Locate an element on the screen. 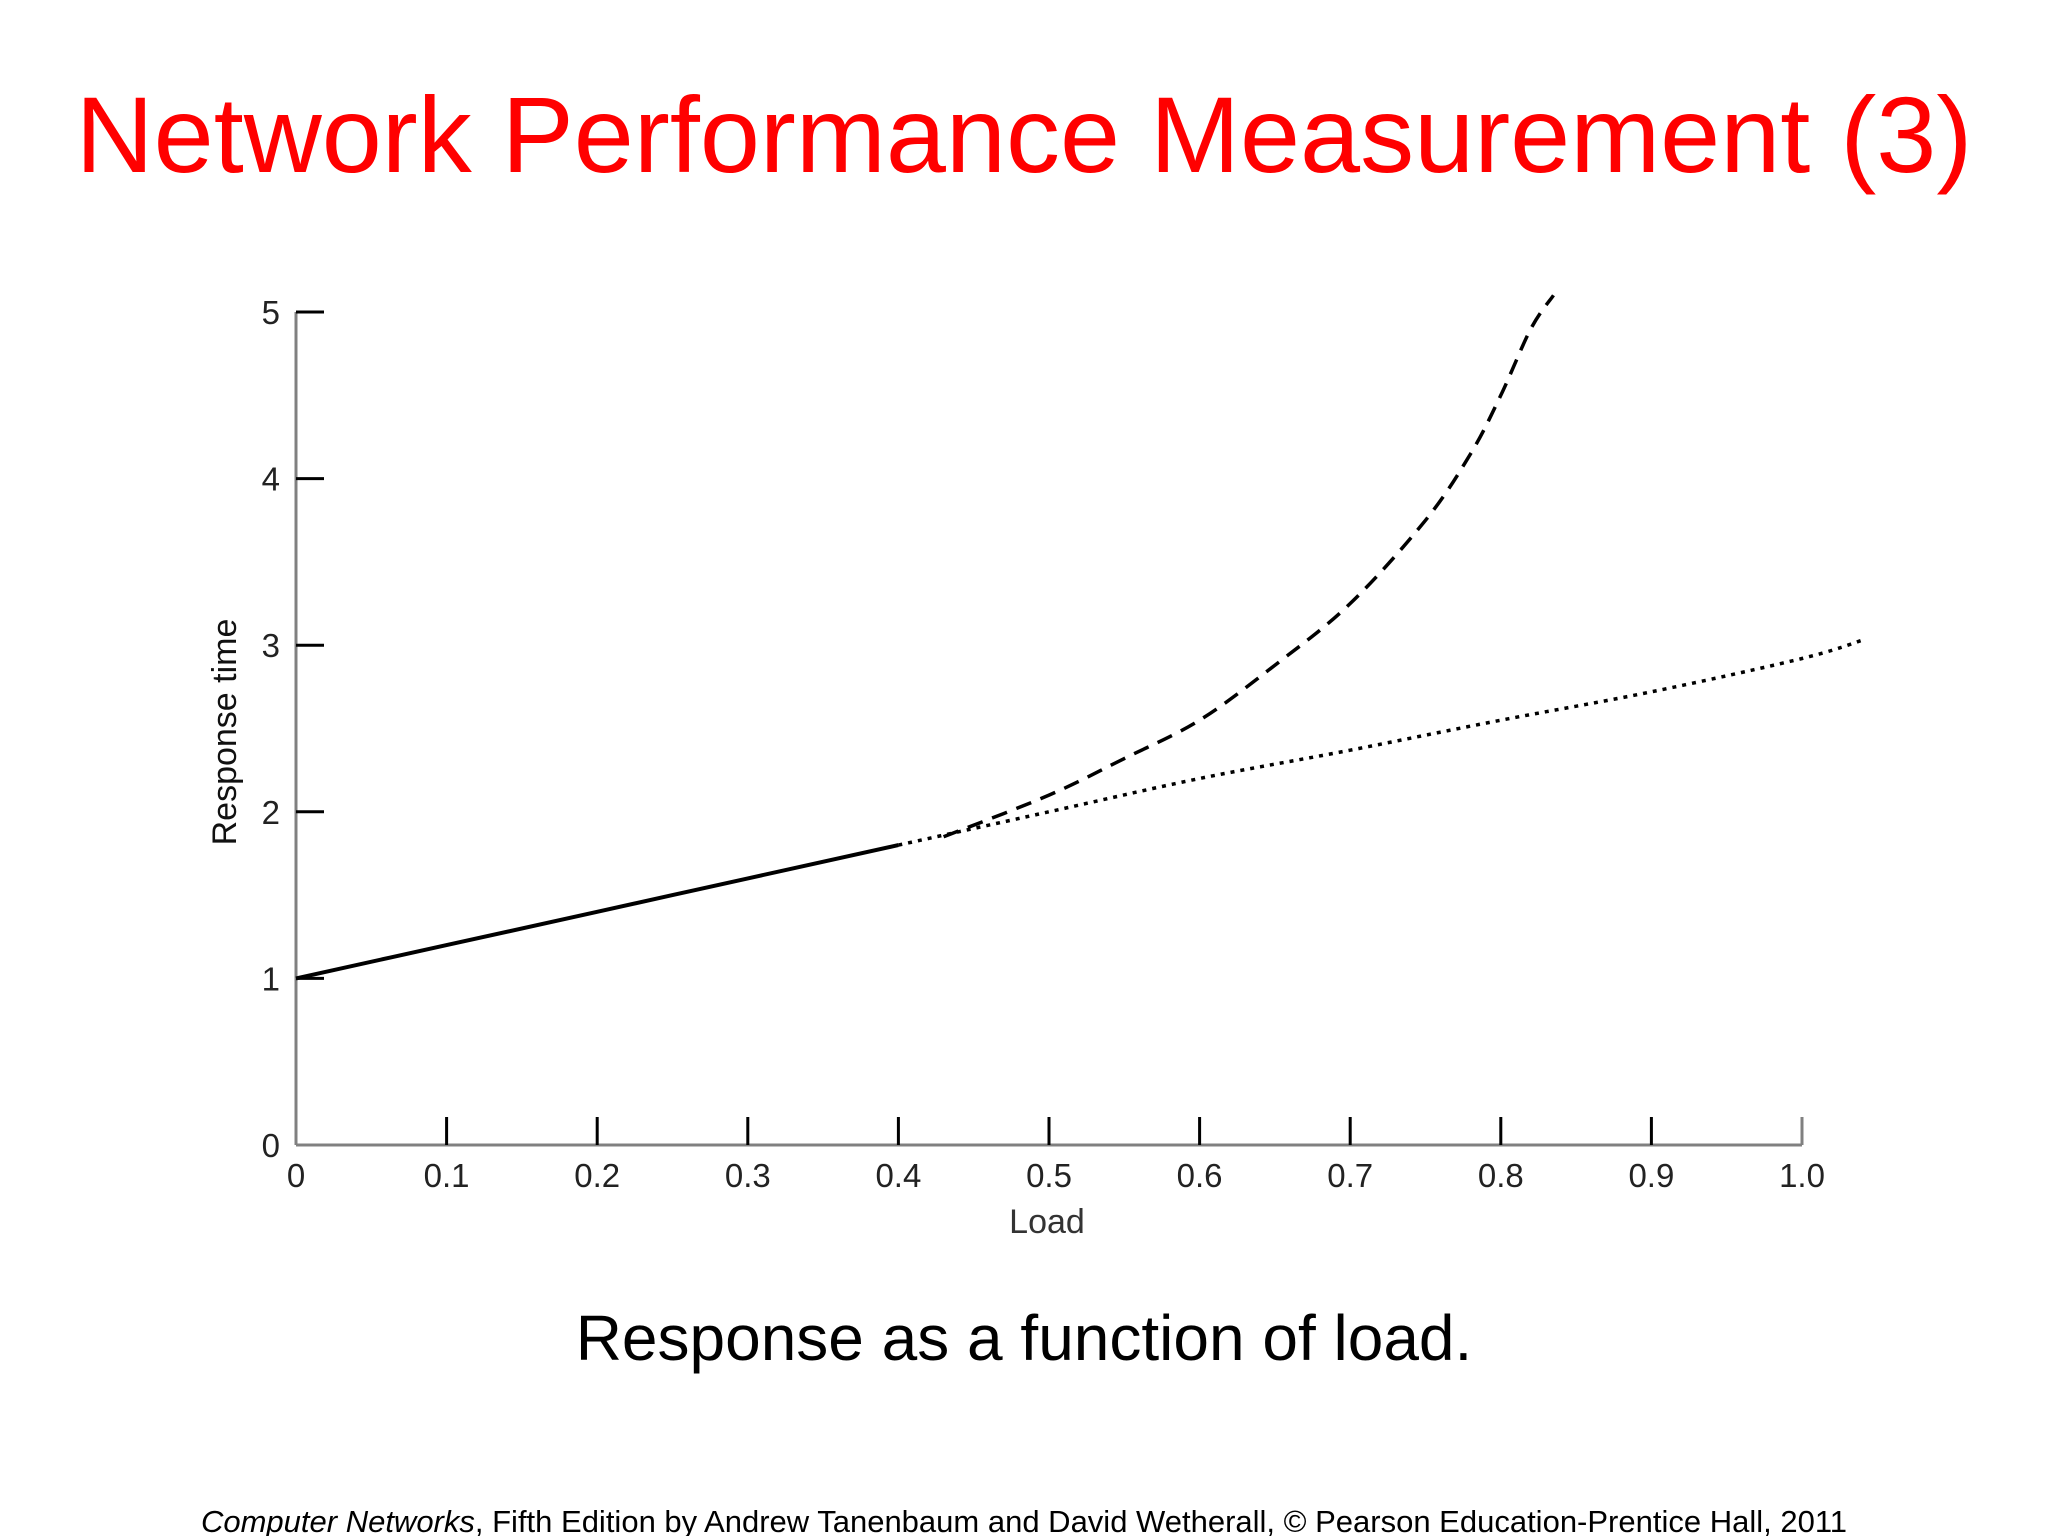 The height and width of the screenshot is (1536, 2048). y-tick-label: 3 is located at coordinates (271, 645).